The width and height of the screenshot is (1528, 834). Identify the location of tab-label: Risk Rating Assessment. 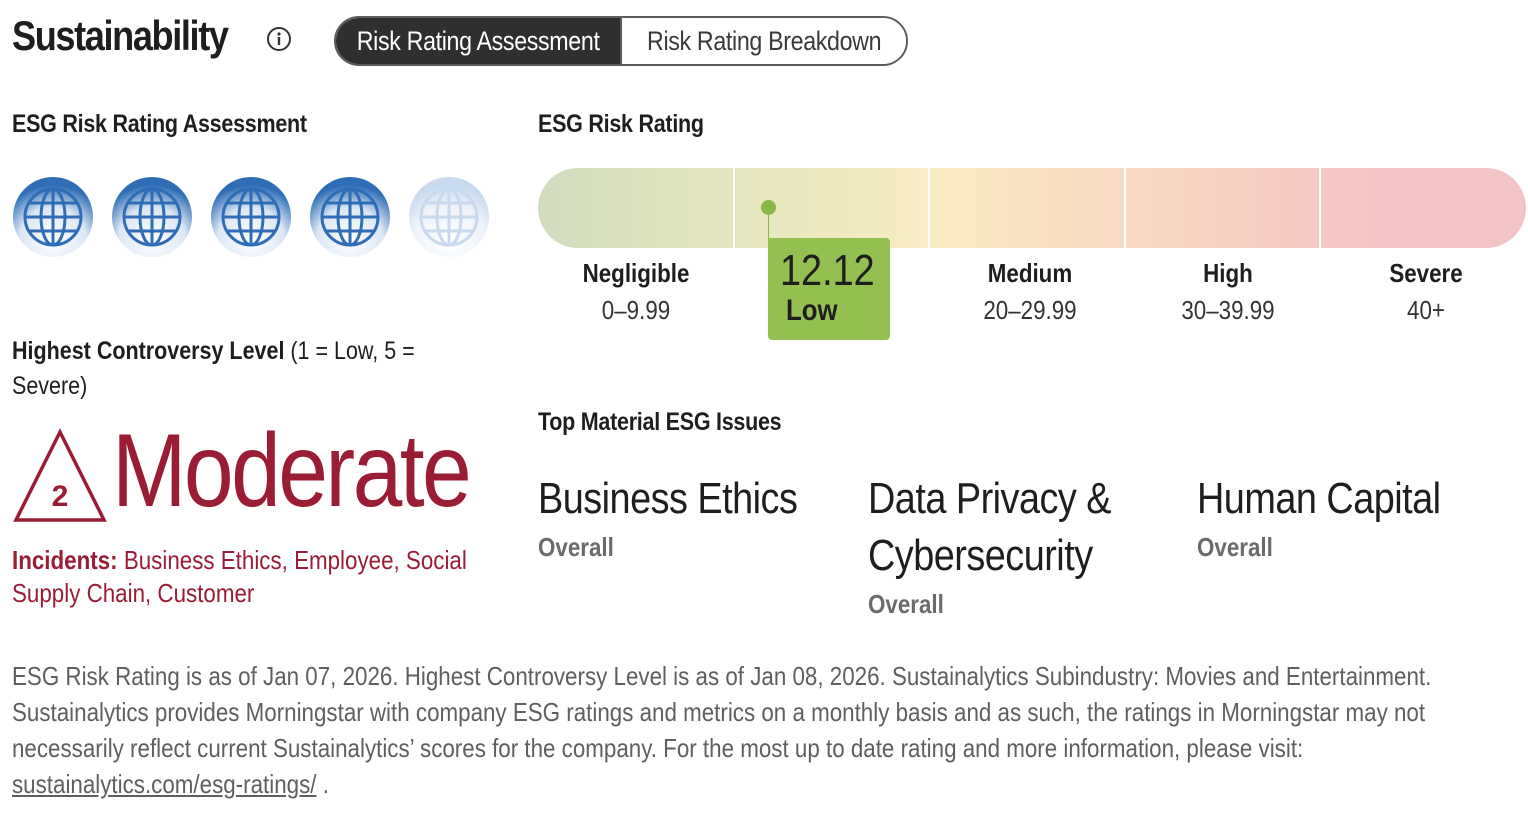
(478, 40).